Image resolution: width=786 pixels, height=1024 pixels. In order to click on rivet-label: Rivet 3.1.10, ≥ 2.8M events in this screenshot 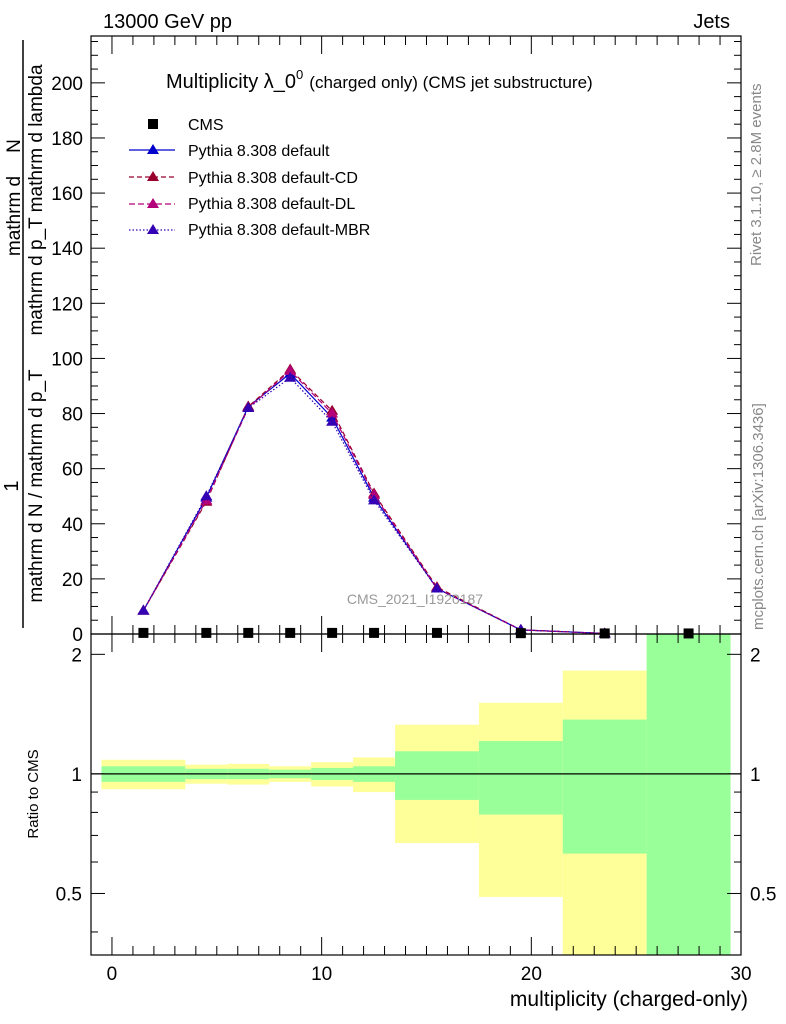, I will do `click(756, 175)`.